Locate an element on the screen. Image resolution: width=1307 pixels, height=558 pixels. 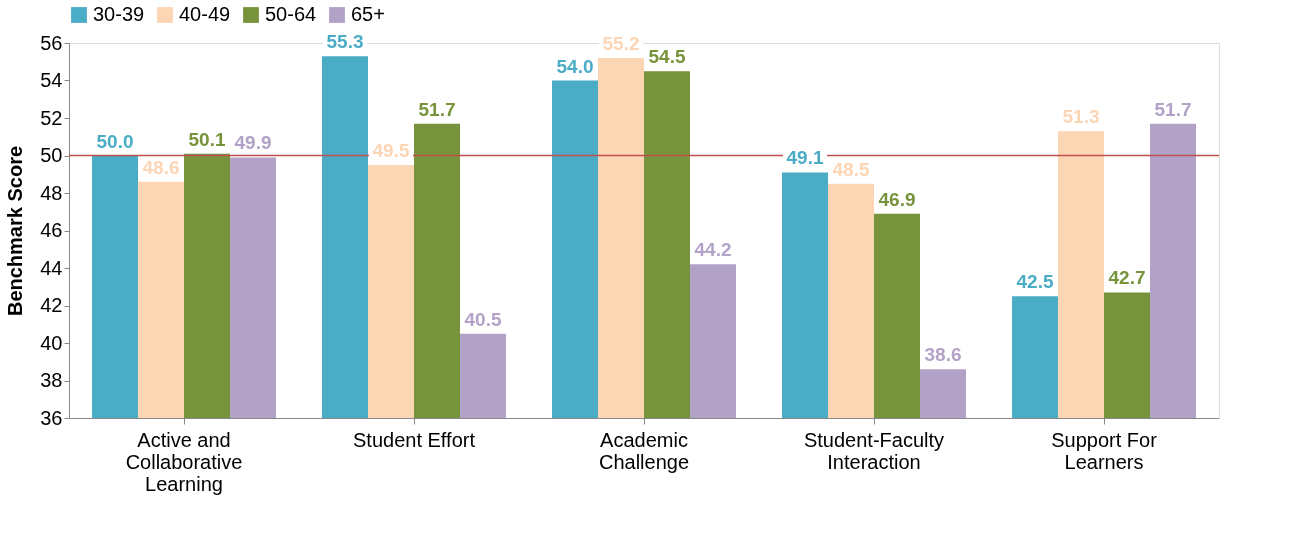
data-label: 38.6 is located at coordinates (943, 355).